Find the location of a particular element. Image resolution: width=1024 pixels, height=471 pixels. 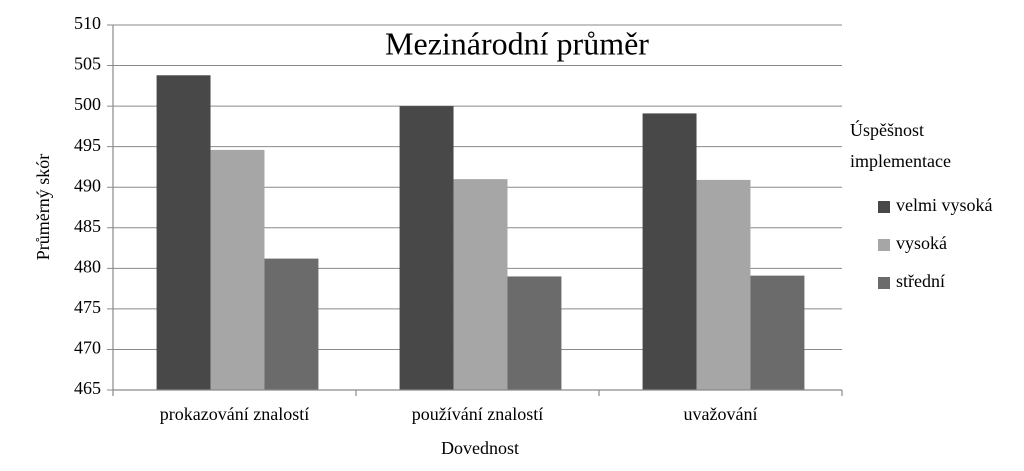

y-axis-label: Průměrný skór is located at coordinates (43, 207).